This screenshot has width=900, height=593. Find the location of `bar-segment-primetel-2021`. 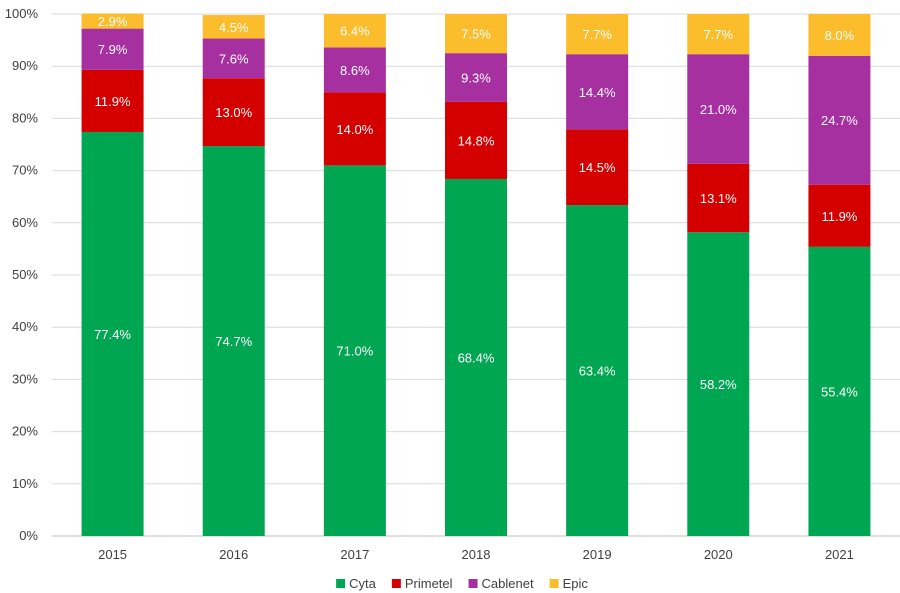

bar-segment-primetel-2021 is located at coordinates (839, 215).